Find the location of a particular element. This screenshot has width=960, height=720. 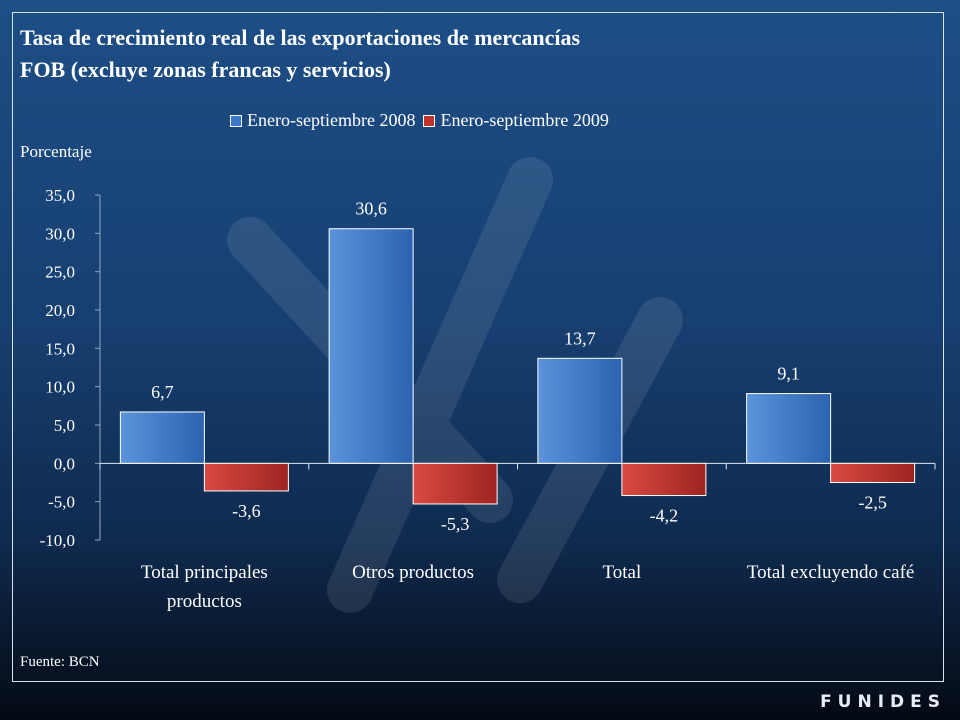

y-tick-label: 15,0 is located at coordinates (60, 348).